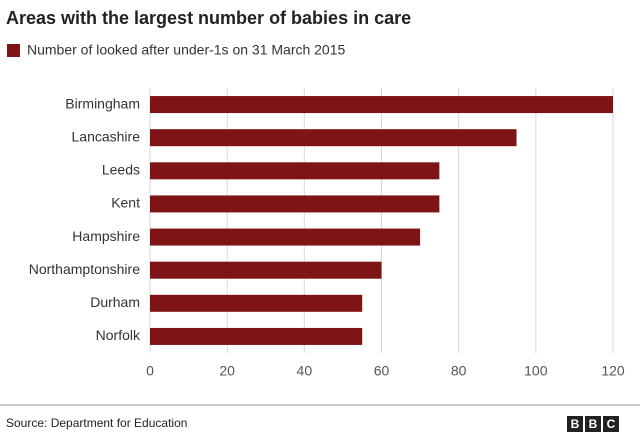  I want to click on x-tick-label: 0, so click(150, 371).